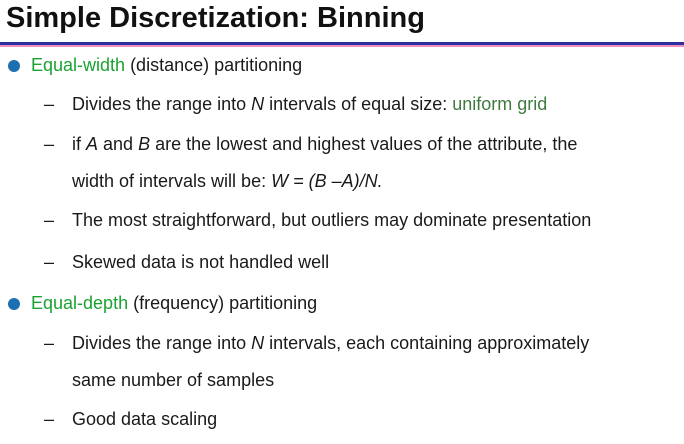  What do you see at coordinates (327, 181) in the screenshot?
I see `formula-width: W = (B –A)/N.` at bounding box center [327, 181].